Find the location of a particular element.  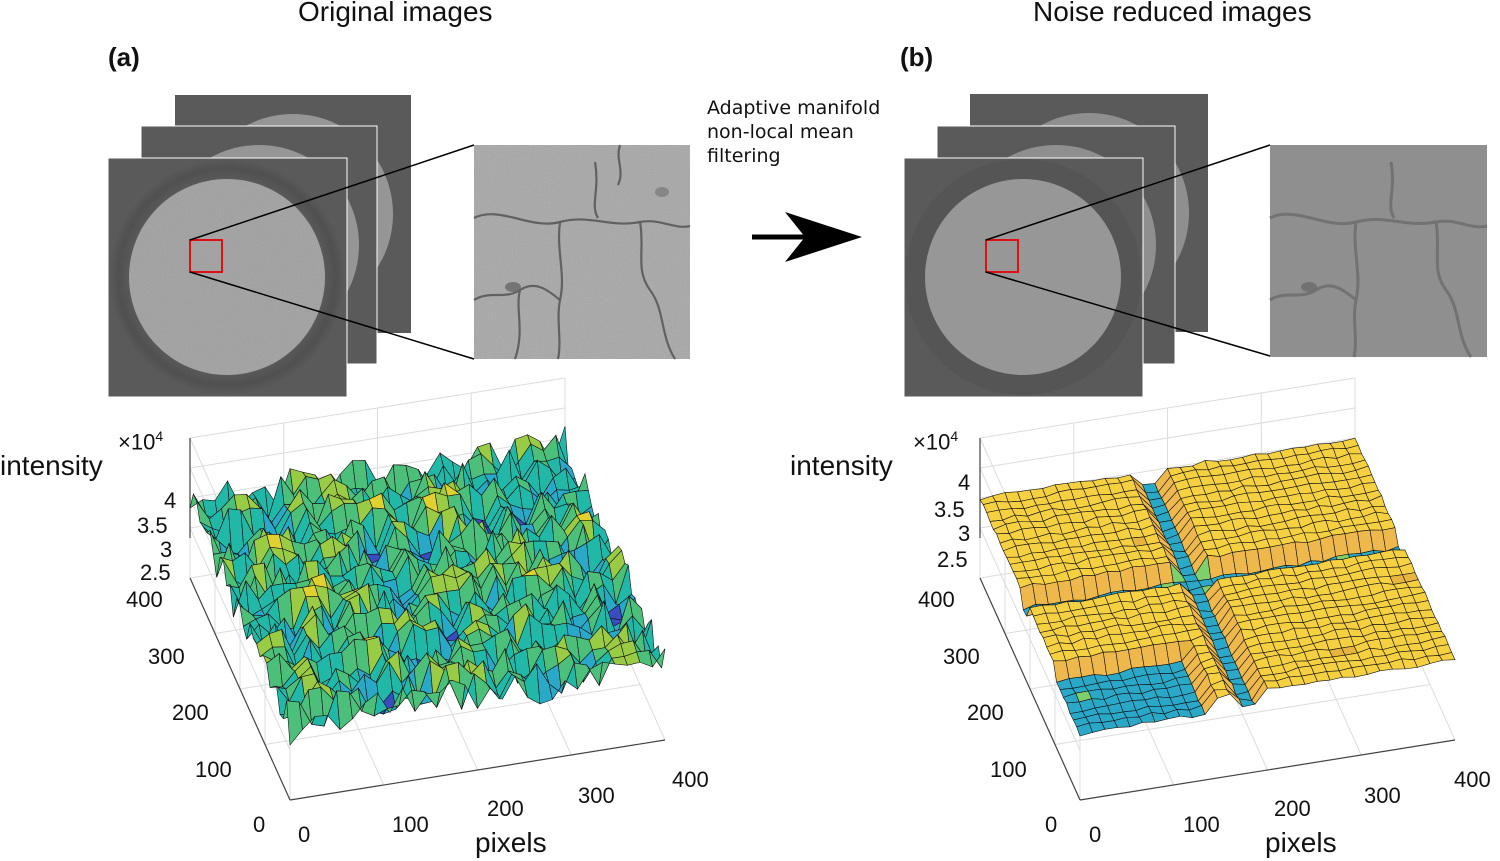

z-tick-4-a: 4 is located at coordinates (170, 500).